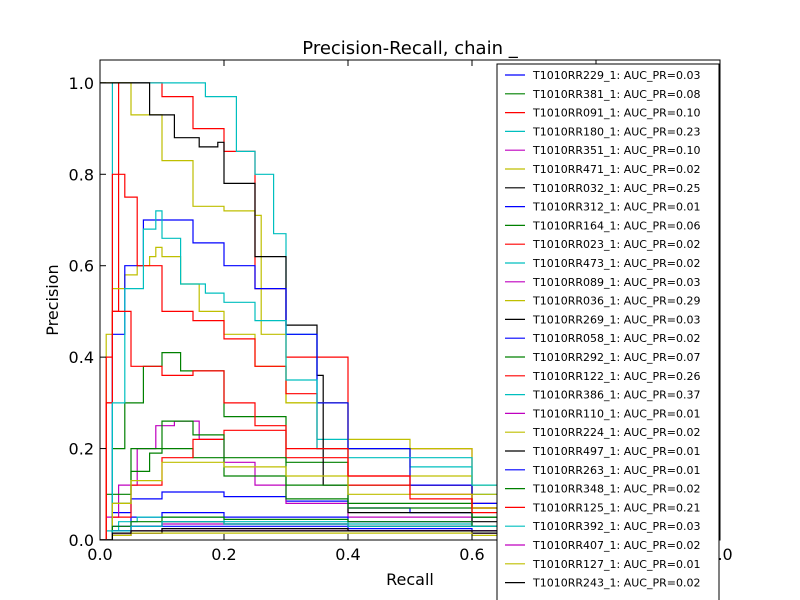 Image resolution: width=800 pixels, height=600 pixels. I want to click on legend-entry: T1010RR312_1: AUC_PR=0.01, so click(616, 207).